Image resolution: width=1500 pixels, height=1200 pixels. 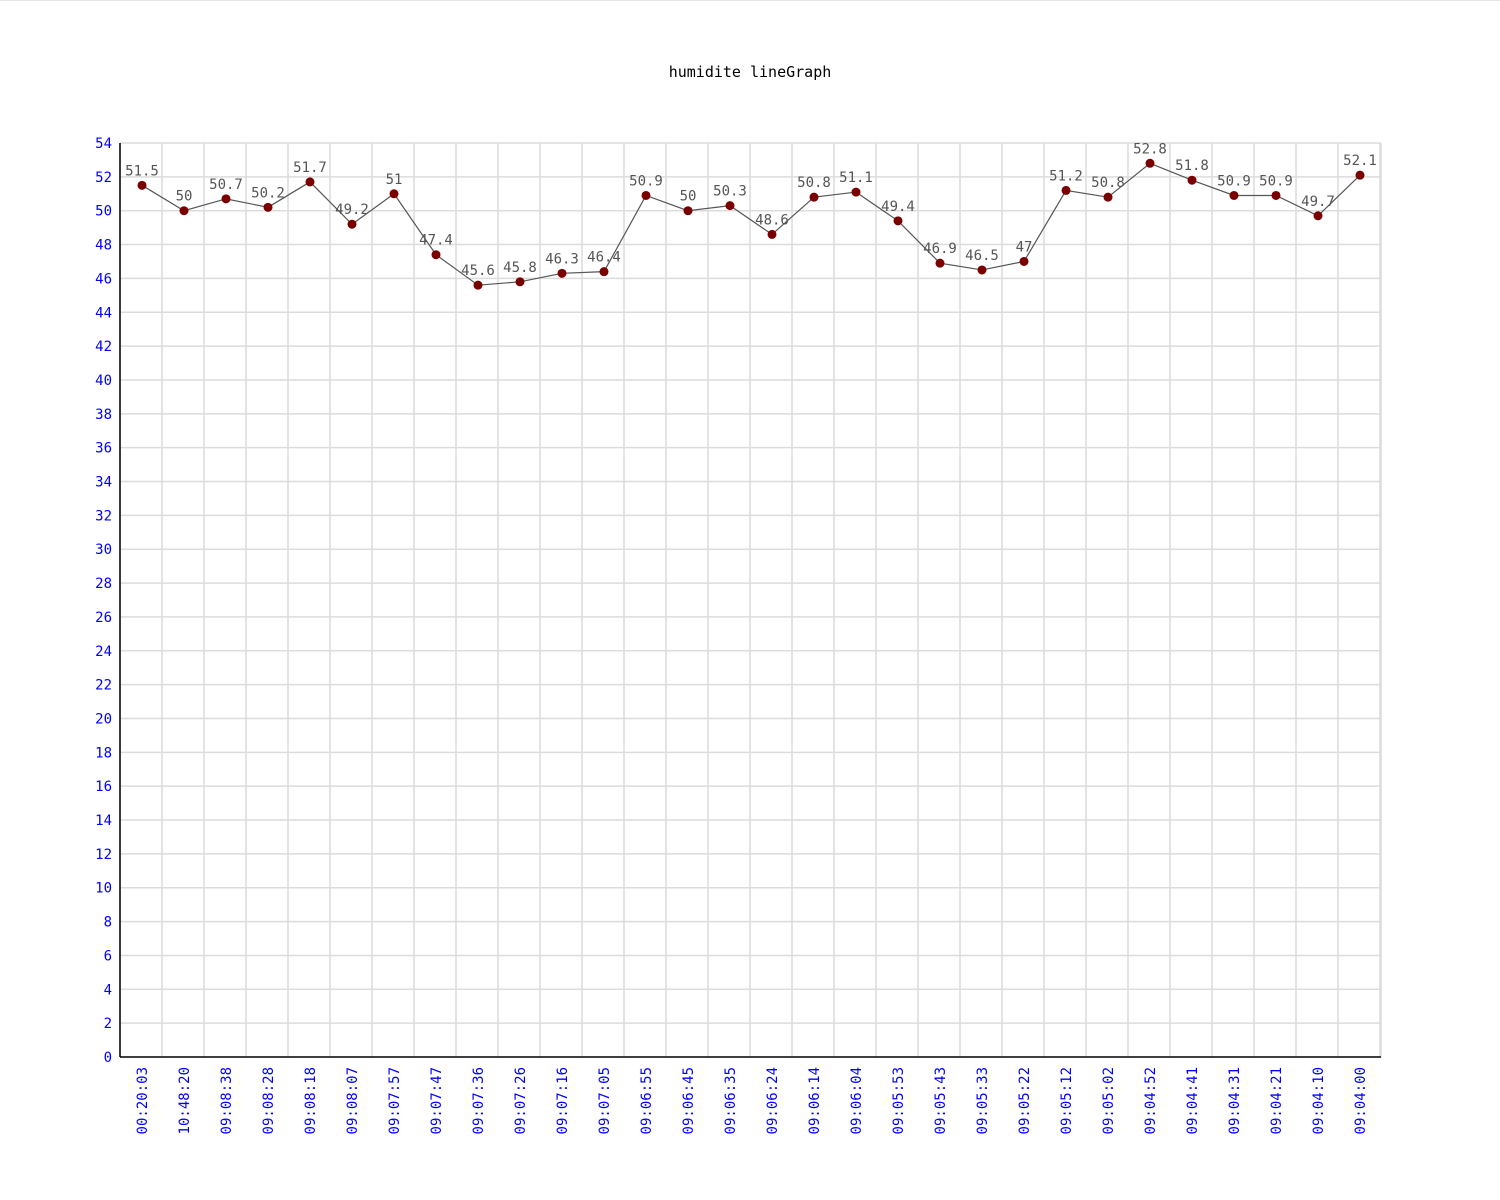 What do you see at coordinates (563, 1100) in the screenshot?
I see `x-tick-label: 09:07:16` at bounding box center [563, 1100].